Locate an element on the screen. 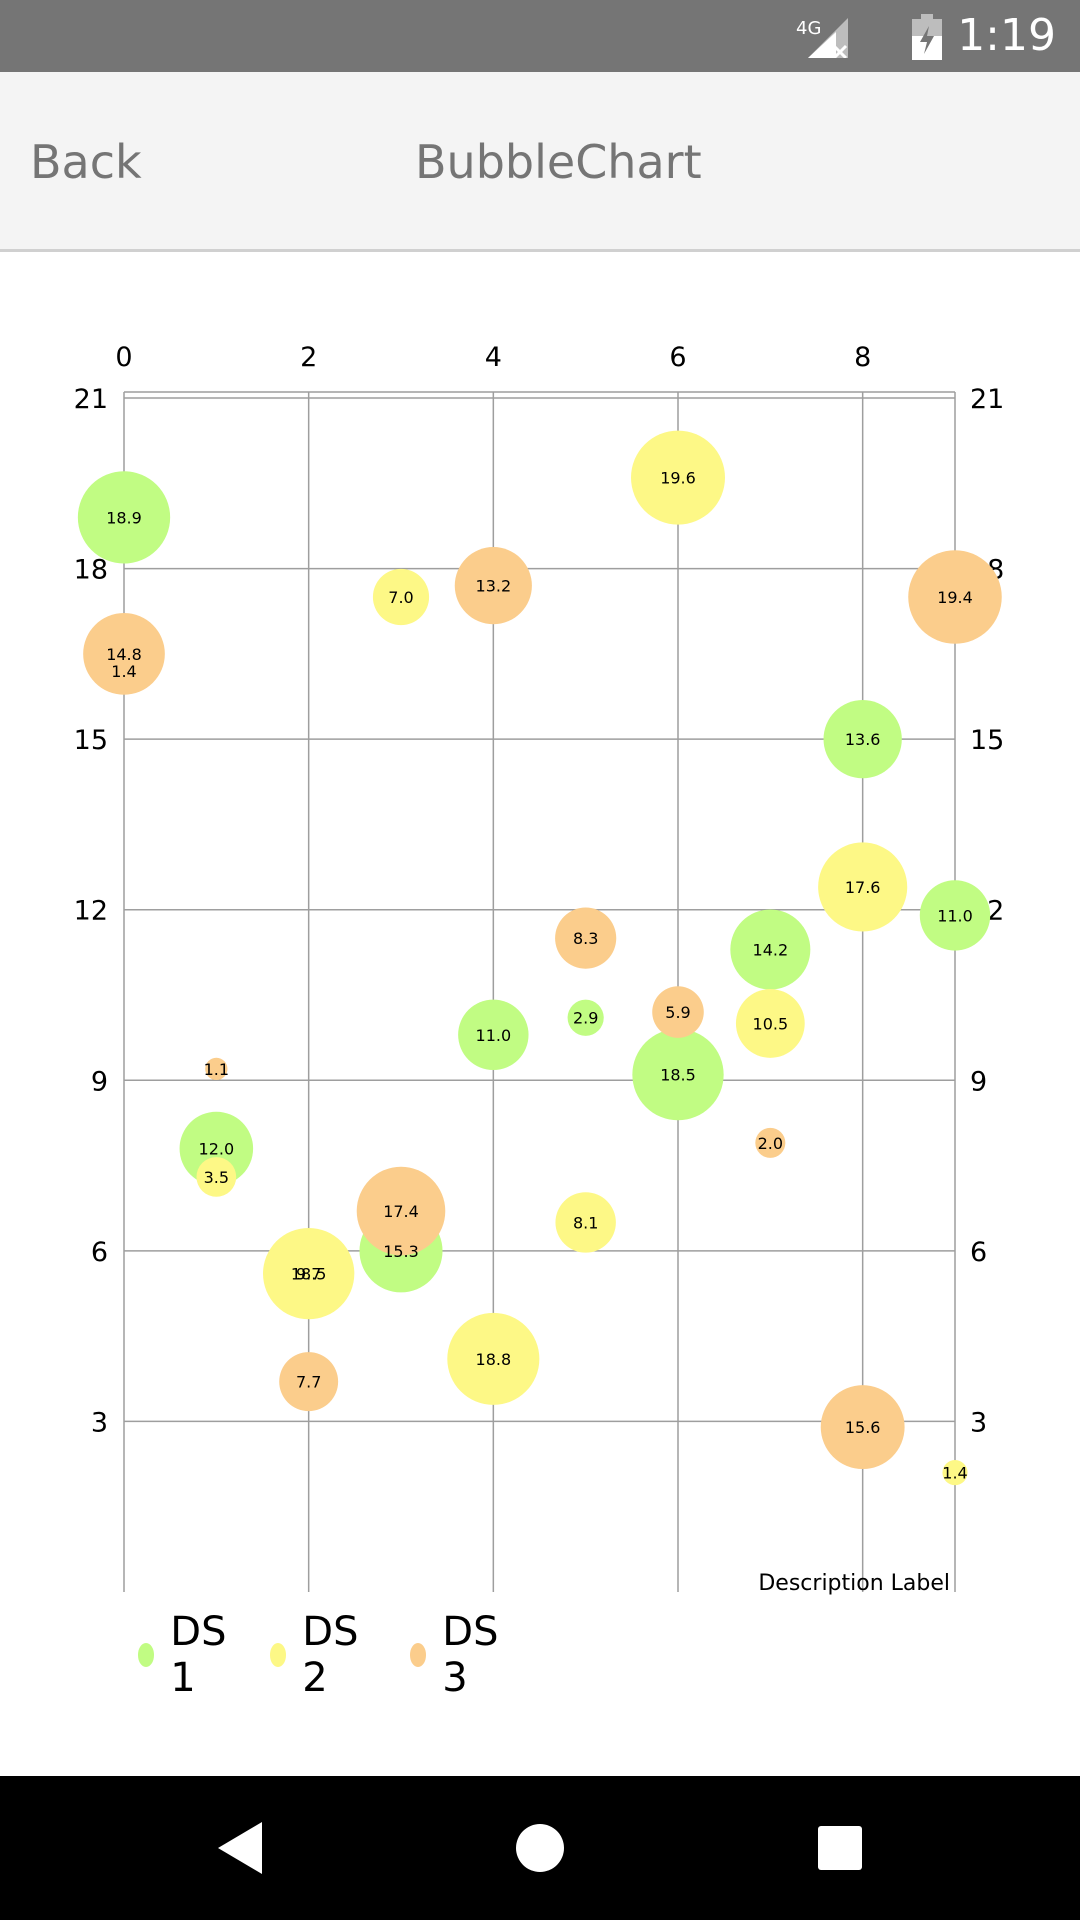  y-tick-label-left: 12 is located at coordinates (91, 911).